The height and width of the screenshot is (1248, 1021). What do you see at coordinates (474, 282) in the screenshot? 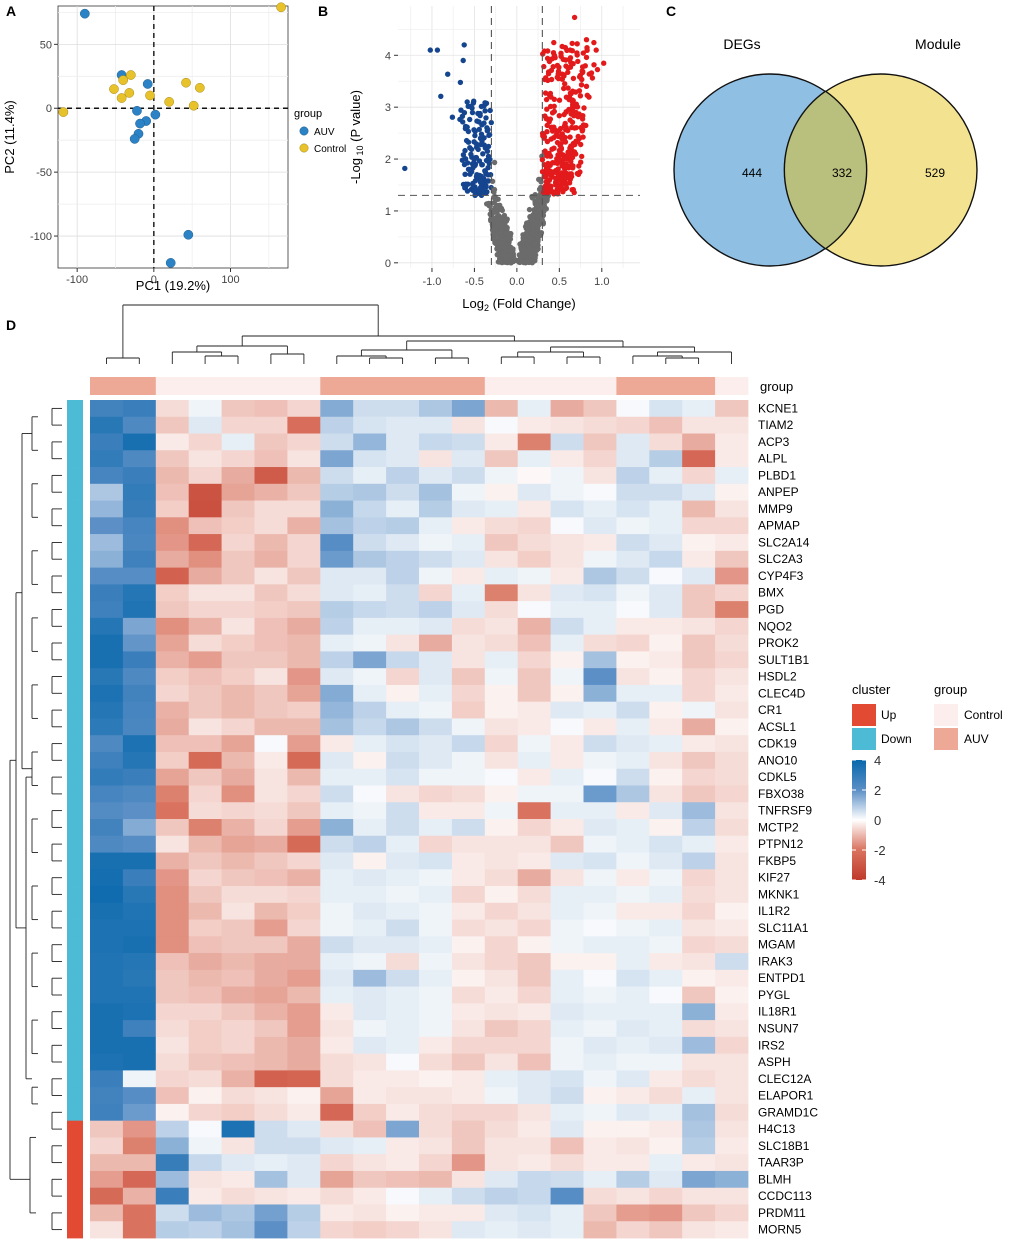
I see `volcano-x-tick-label: -0.5` at bounding box center [474, 282].